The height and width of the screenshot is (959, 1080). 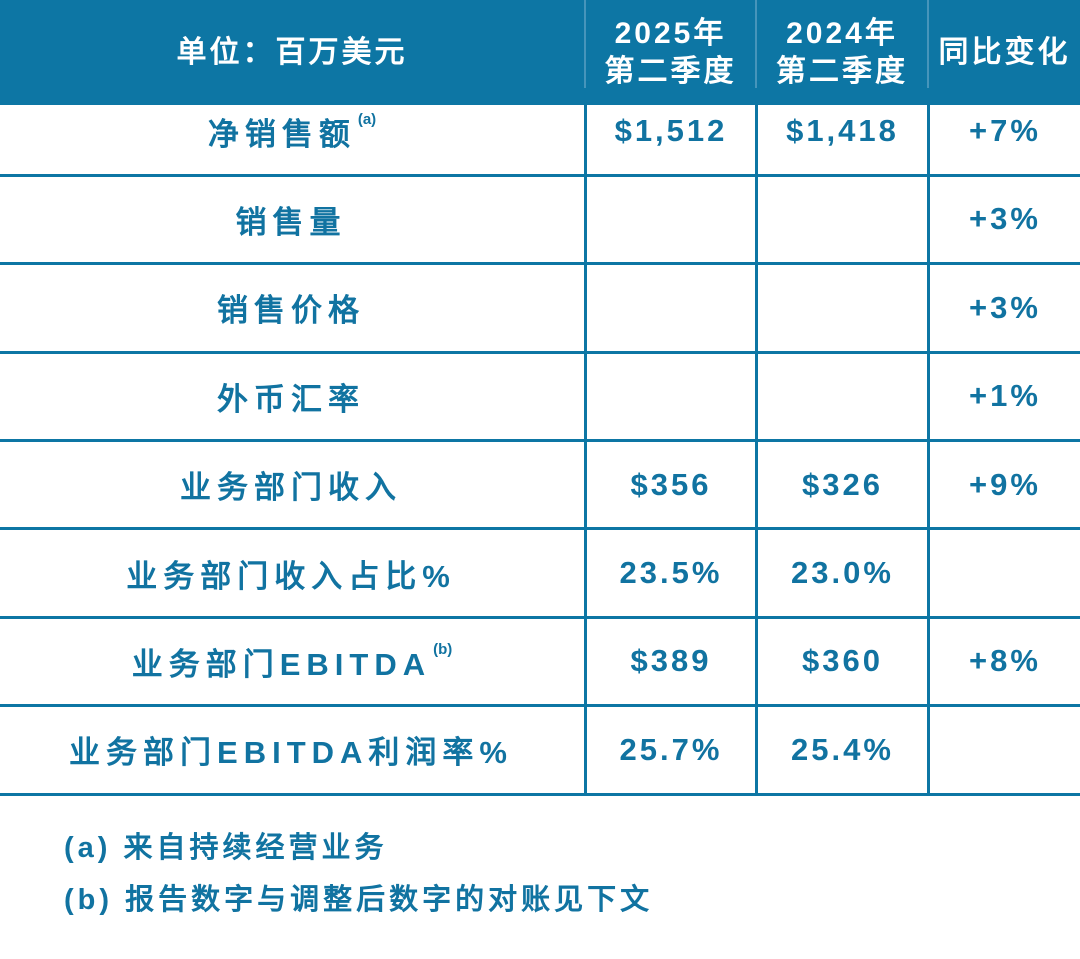 What do you see at coordinates (281, 664) in the screenshot?
I see `row-label-text: 业务部门EBITDA` at bounding box center [281, 664].